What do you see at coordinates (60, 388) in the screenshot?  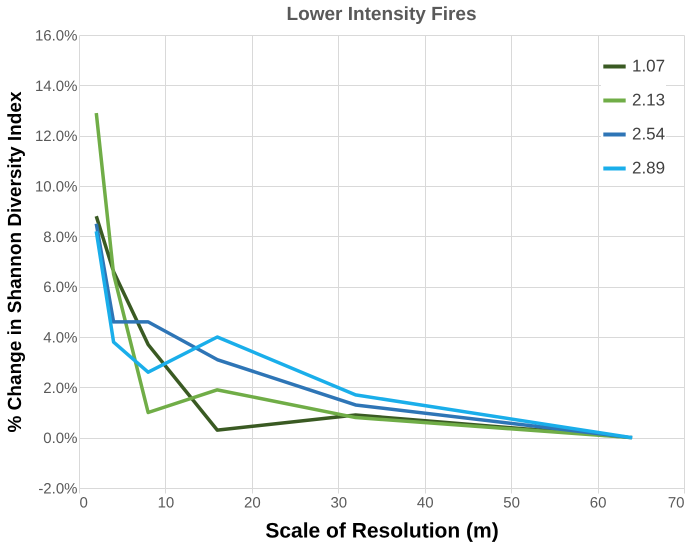 I see `y-tick-label: 2.0%` at bounding box center [60, 388].